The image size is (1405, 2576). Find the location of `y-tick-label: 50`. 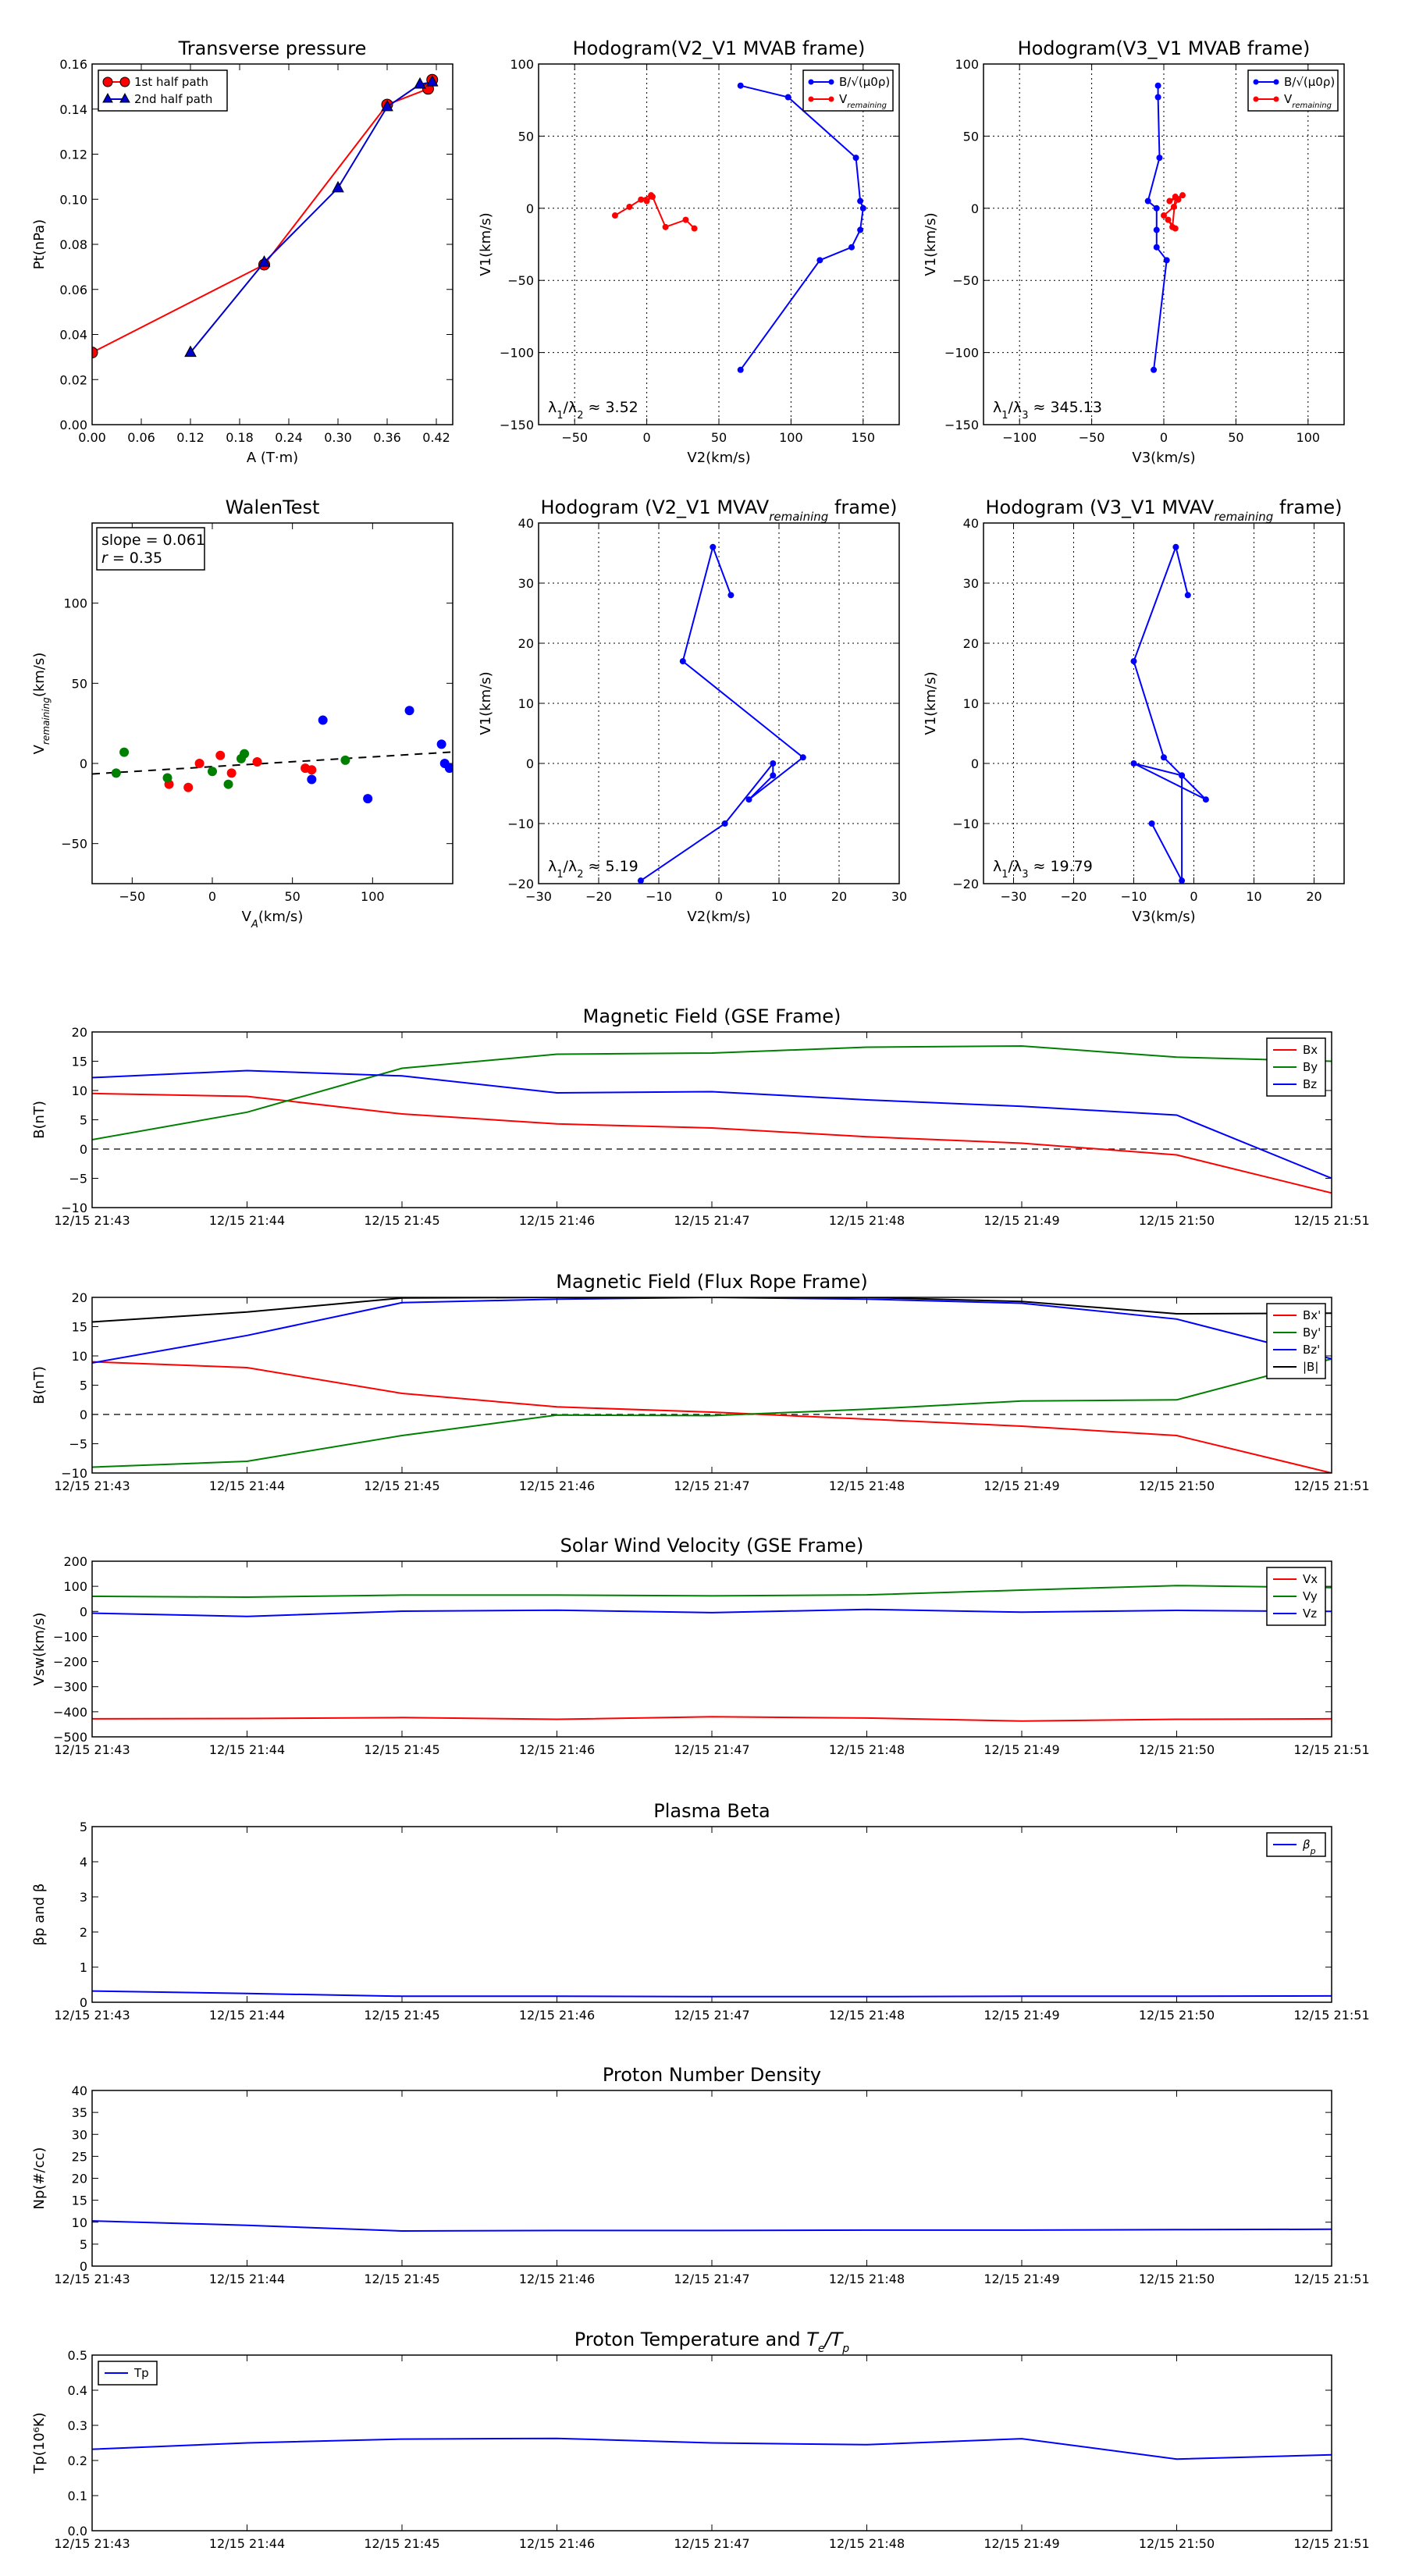

y-tick-label: 50 is located at coordinates (971, 136).